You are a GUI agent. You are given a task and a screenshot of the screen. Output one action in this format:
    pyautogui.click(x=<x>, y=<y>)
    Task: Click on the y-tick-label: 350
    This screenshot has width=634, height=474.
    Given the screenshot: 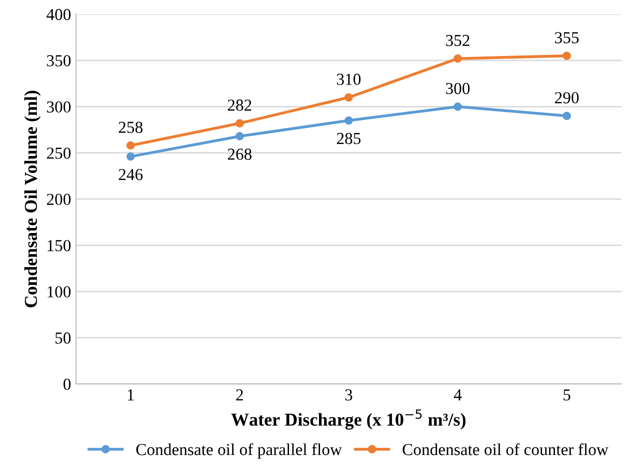 What is the action you would take?
    pyautogui.click(x=59, y=60)
    